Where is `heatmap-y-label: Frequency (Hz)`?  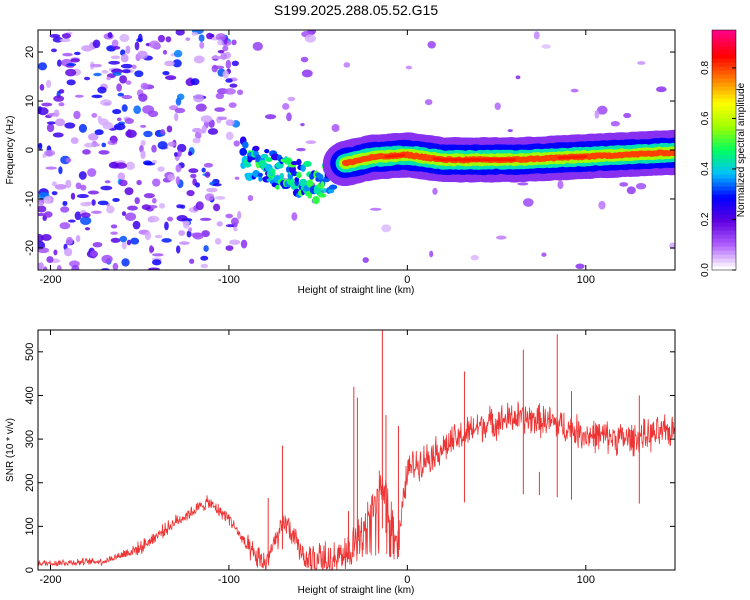
heatmap-y-label: Frequency (Hz) is located at coordinates (10, 150).